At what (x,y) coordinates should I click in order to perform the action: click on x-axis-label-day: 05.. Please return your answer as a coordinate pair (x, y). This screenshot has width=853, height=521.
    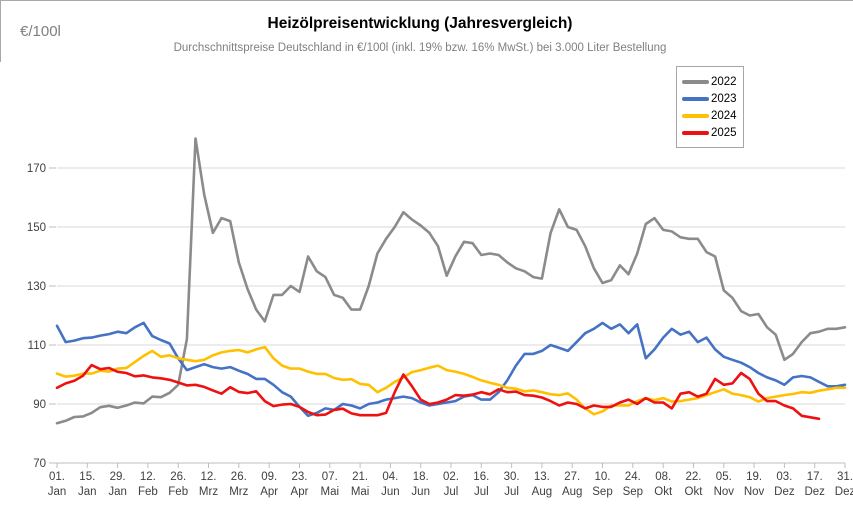
    Looking at the image, I should click on (724, 477).